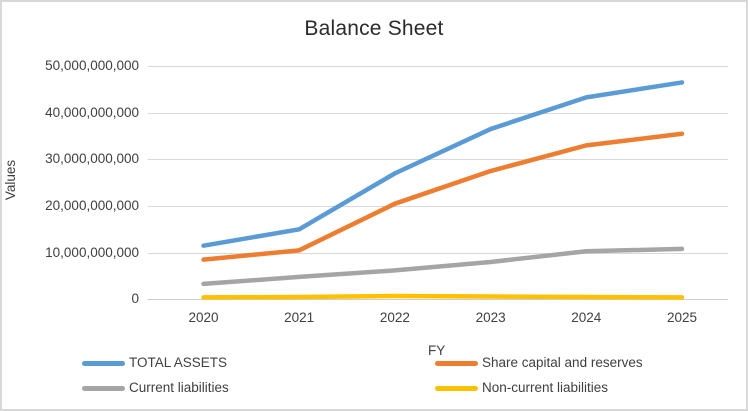  What do you see at coordinates (586, 317) in the screenshot?
I see `x-tick-label: 2024` at bounding box center [586, 317].